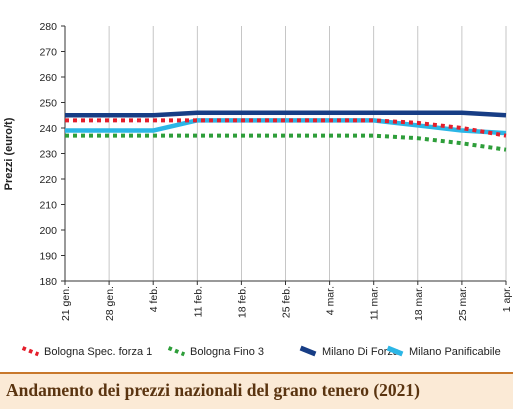  What do you see at coordinates (48, 53) in the screenshot?
I see `y-tick-label: 270` at bounding box center [48, 53].